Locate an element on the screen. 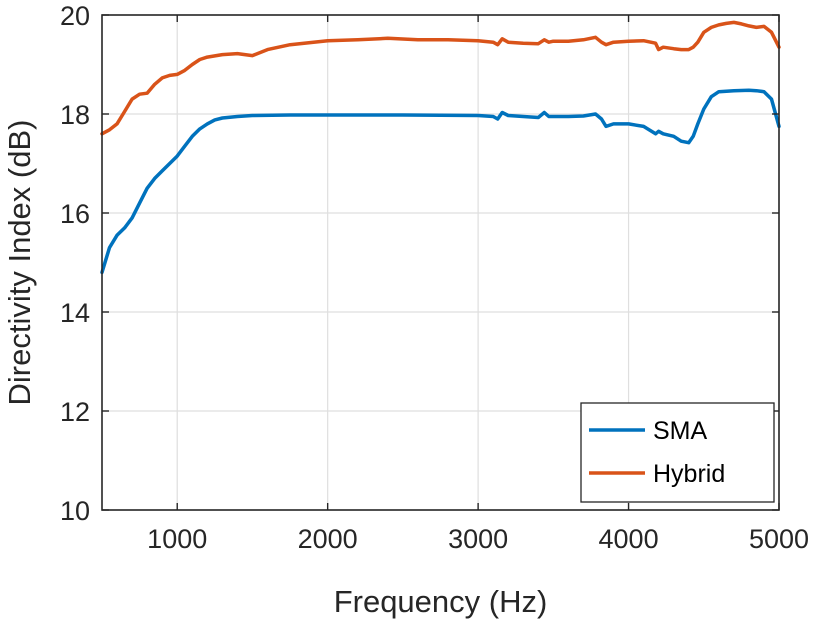 This screenshot has width=823, height=623. legend: SMA Hybrid is located at coordinates (677, 452).